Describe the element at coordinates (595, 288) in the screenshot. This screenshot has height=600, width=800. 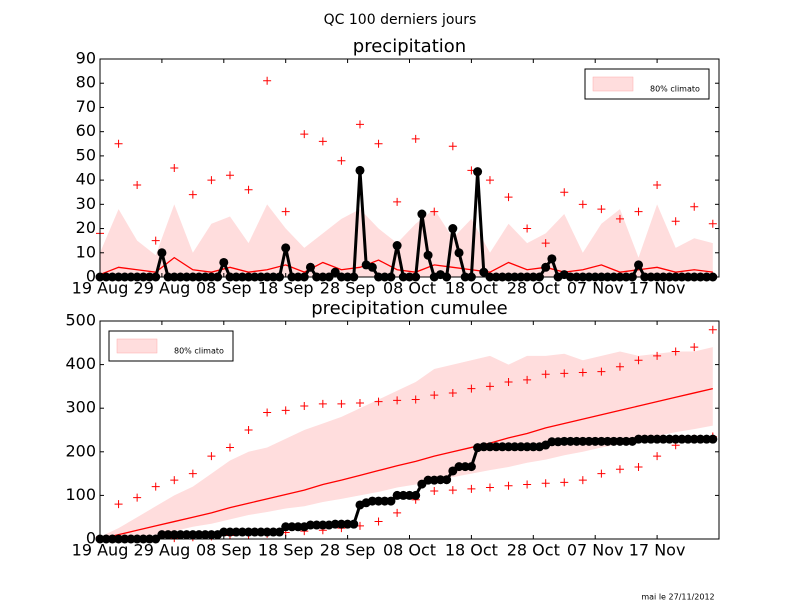
I see `x-tick-label: 07 Nov` at that location.